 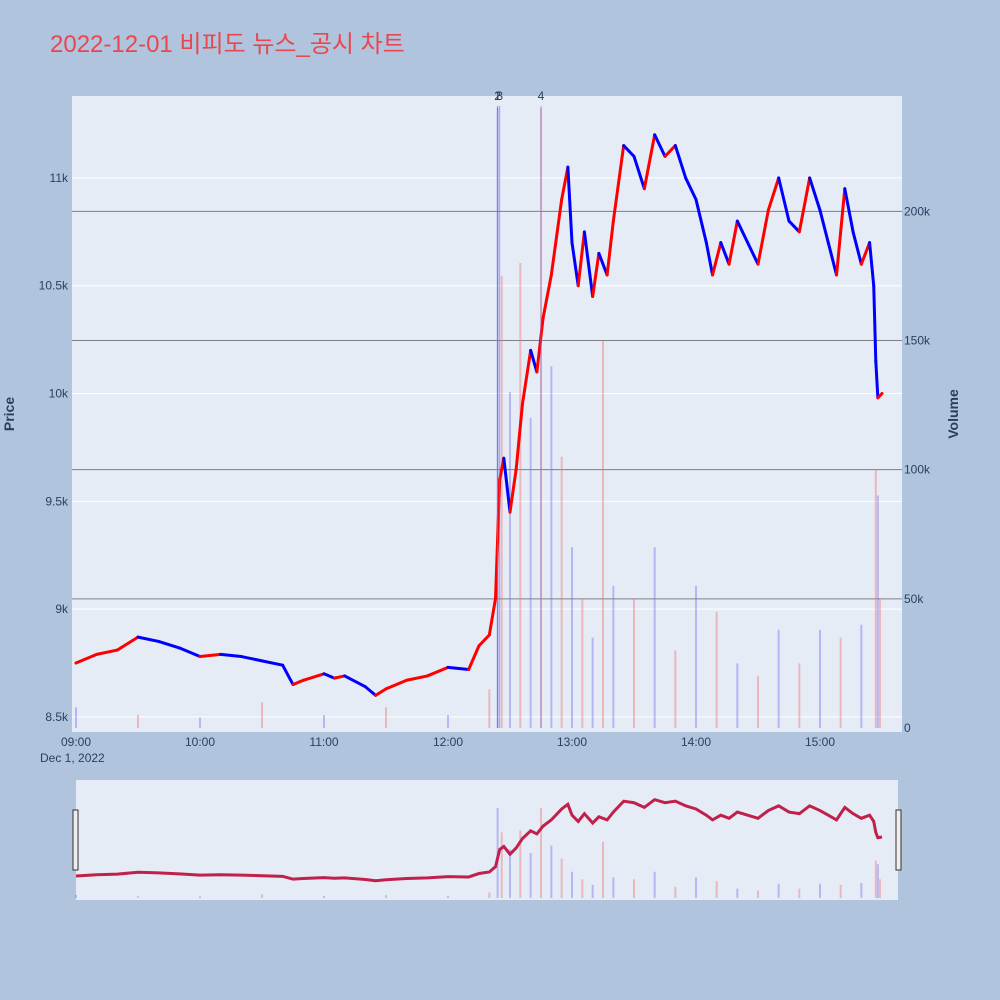 I want to click on range-slider-left-handle, so click(x=75, y=840).